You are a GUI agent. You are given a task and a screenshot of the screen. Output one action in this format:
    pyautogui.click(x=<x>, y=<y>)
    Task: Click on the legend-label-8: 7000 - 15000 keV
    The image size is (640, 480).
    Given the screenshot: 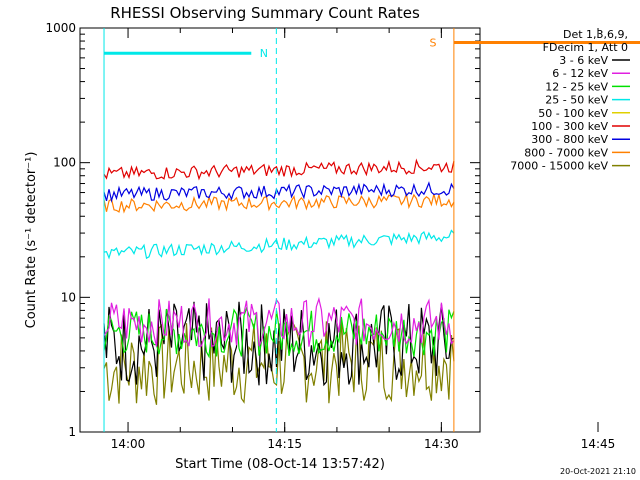 What is the action you would take?
    pyautogui.click(x=559, y=166)
    